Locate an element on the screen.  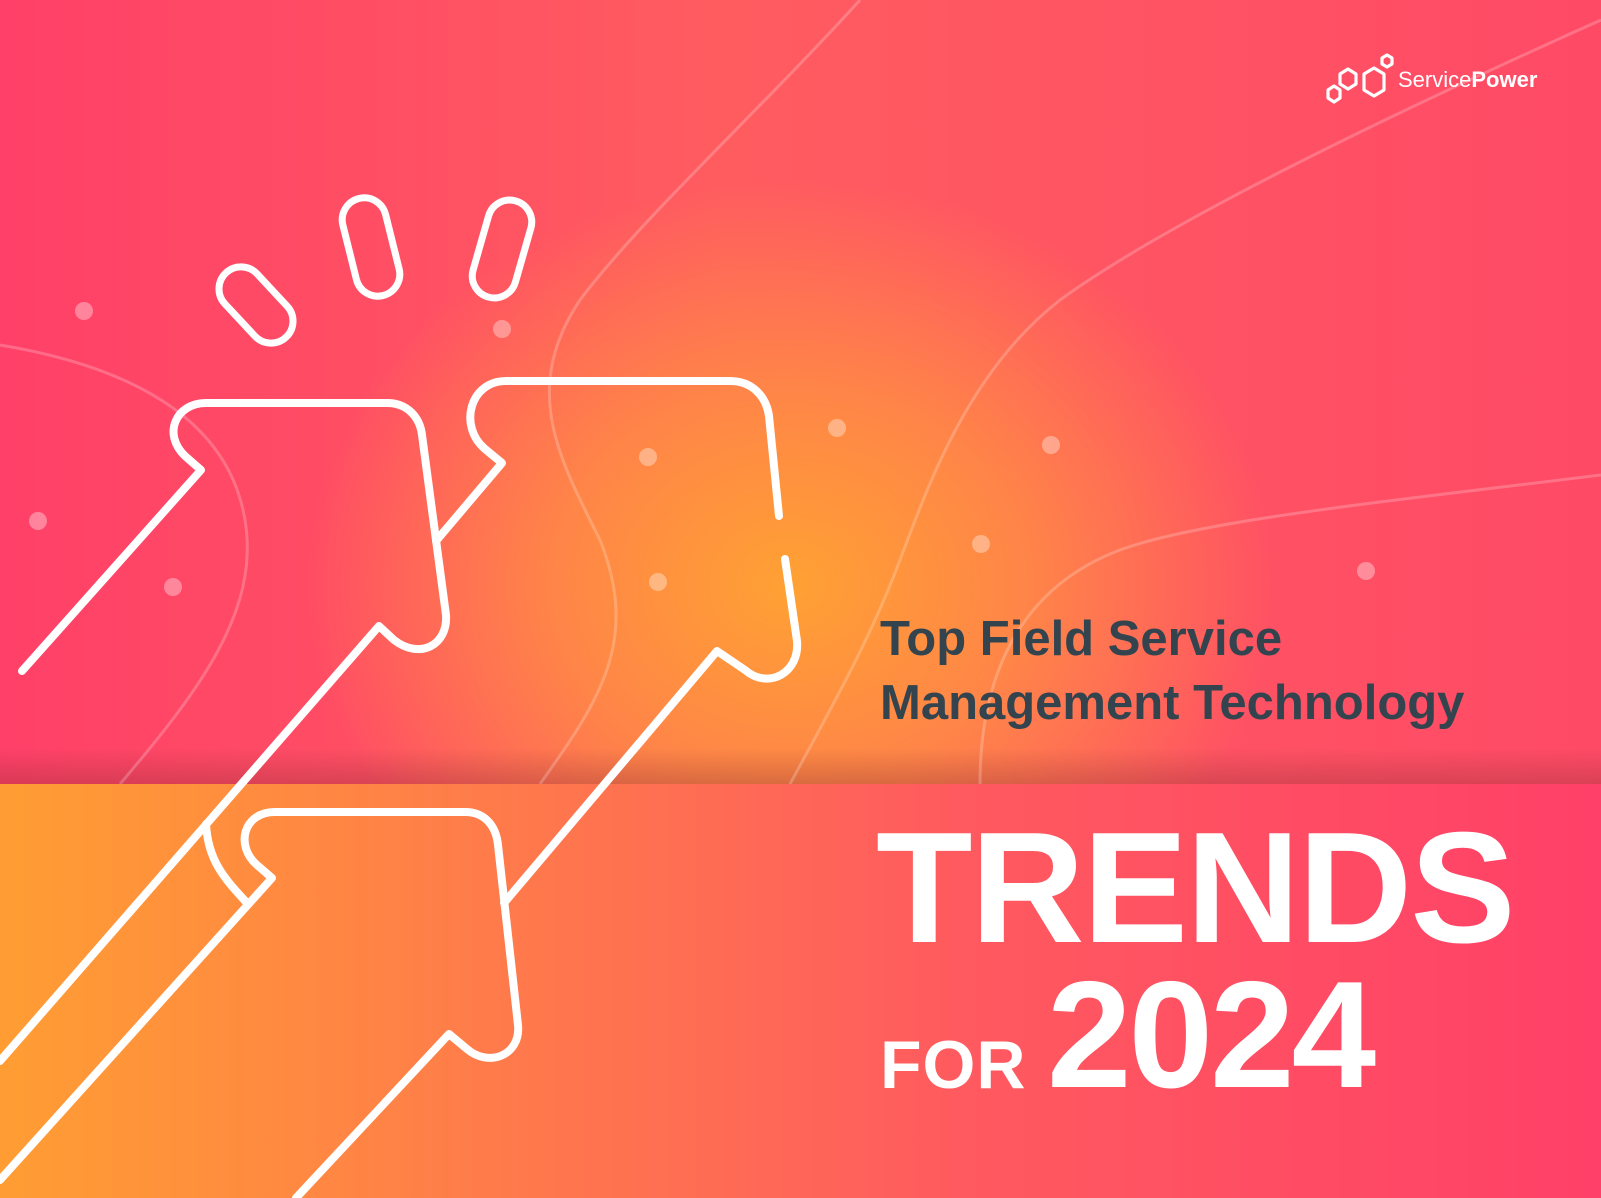
cover-title-for: FOR is located at coordinates (953, 1065).